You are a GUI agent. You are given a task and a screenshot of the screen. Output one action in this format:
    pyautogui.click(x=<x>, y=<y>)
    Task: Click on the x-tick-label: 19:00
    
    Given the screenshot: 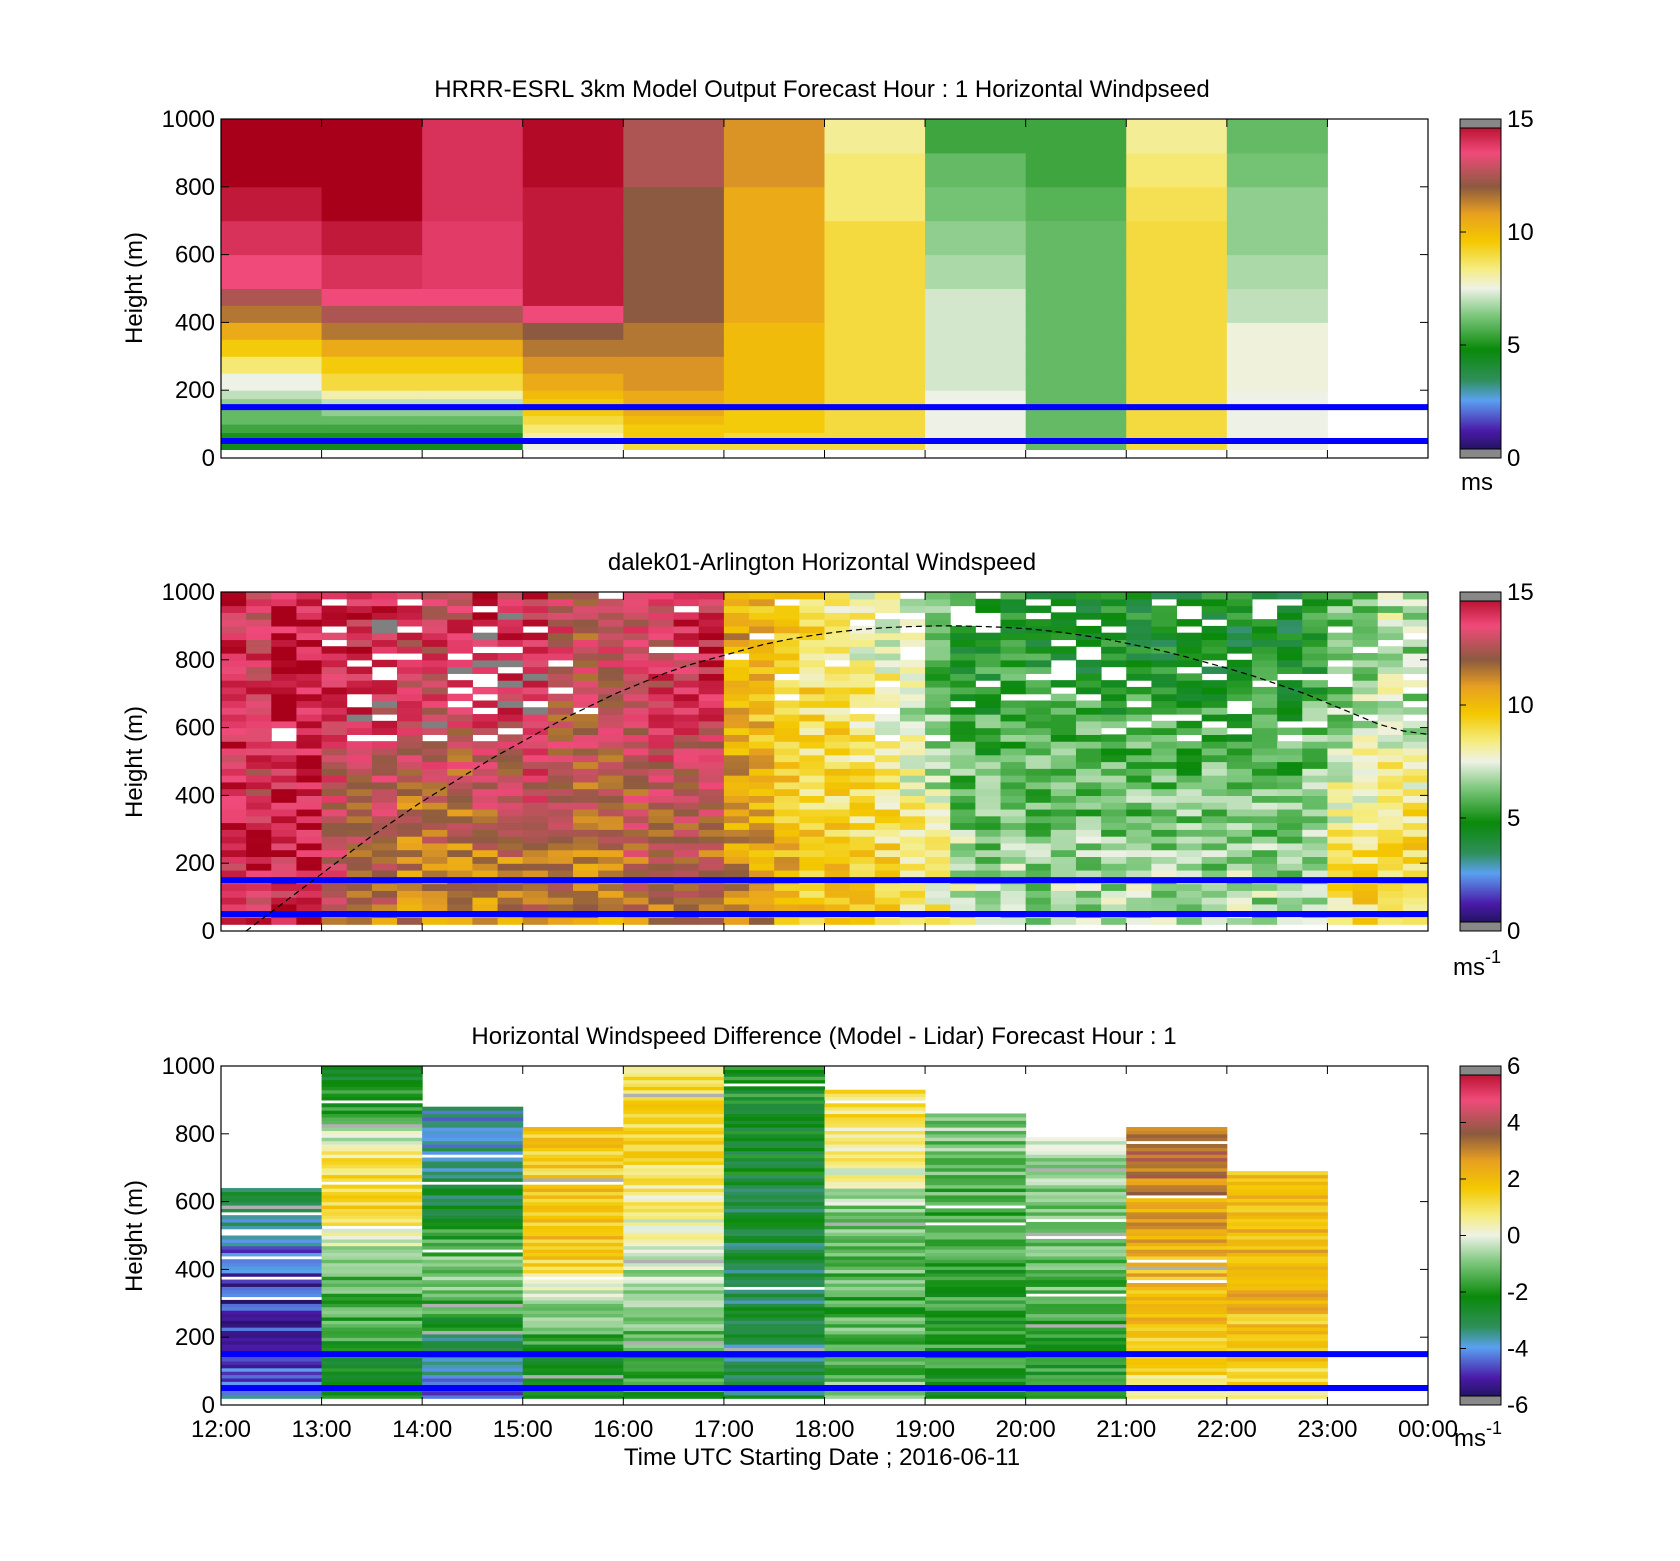 What is the action you would take?
    pyautogui.click(x=925, y=1429)
    